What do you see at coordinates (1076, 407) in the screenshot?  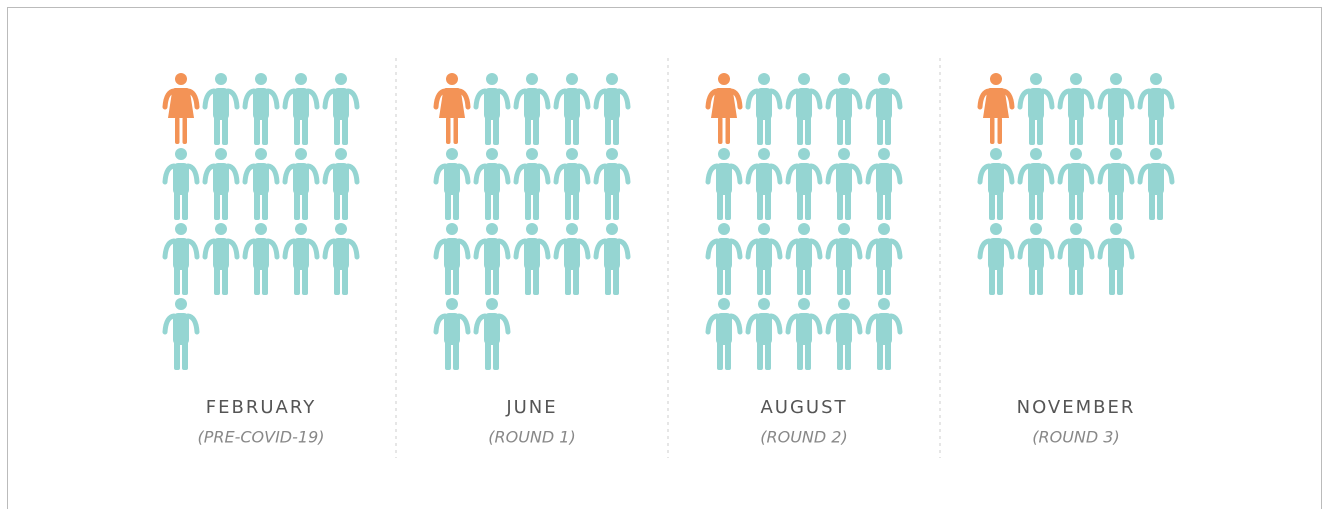 I see `category-label: NOVEMBER` at bounding box center [1076, 407].